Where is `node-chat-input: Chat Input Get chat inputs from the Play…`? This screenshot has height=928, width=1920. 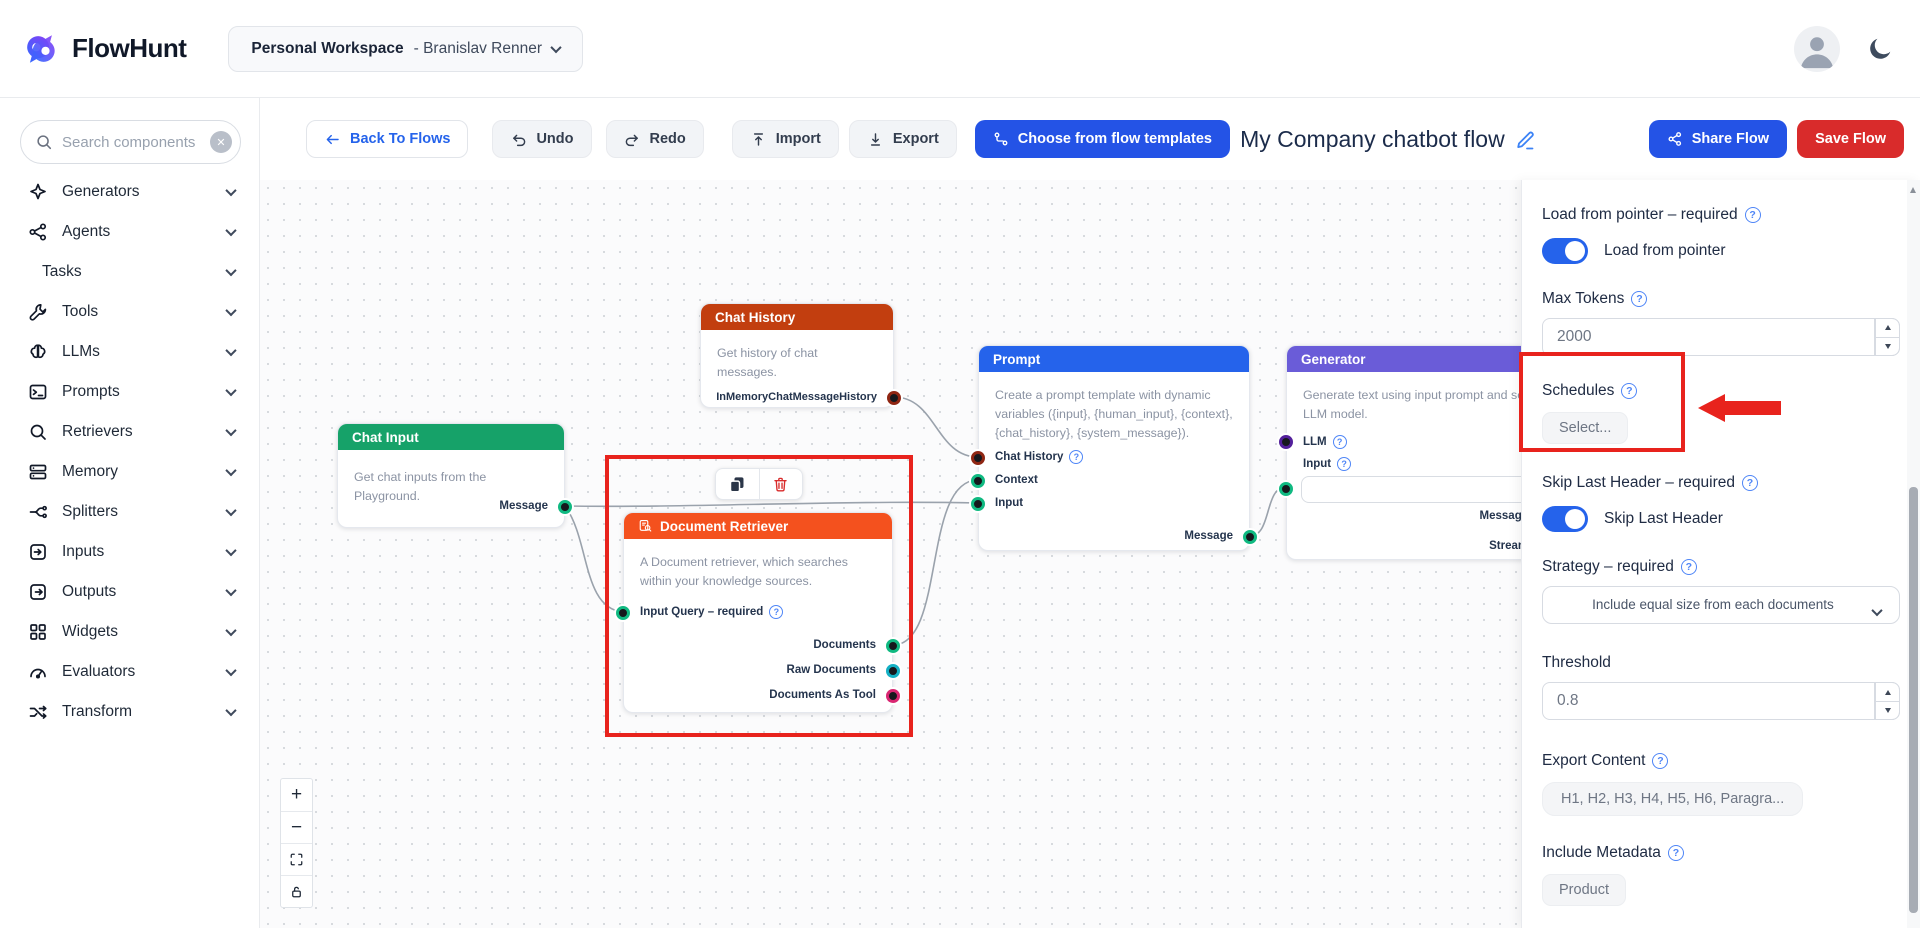 node-chat-input: Chat Input Get chat inputs from the Play… is located at coordinates (454, 475).